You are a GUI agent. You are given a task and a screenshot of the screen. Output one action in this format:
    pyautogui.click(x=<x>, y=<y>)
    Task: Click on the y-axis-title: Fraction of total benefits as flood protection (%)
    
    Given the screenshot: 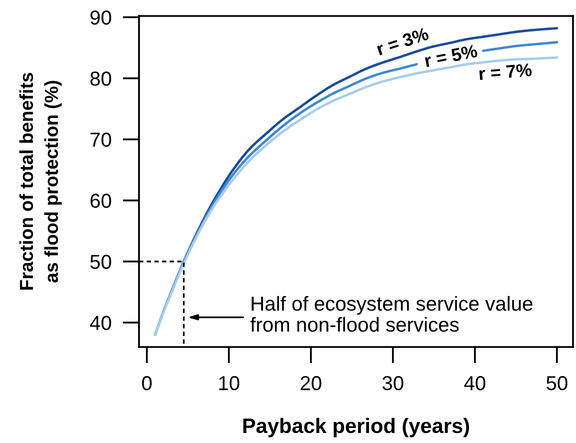 What is the action you would take?
    pyautogui.click(x=40, y=181)
    